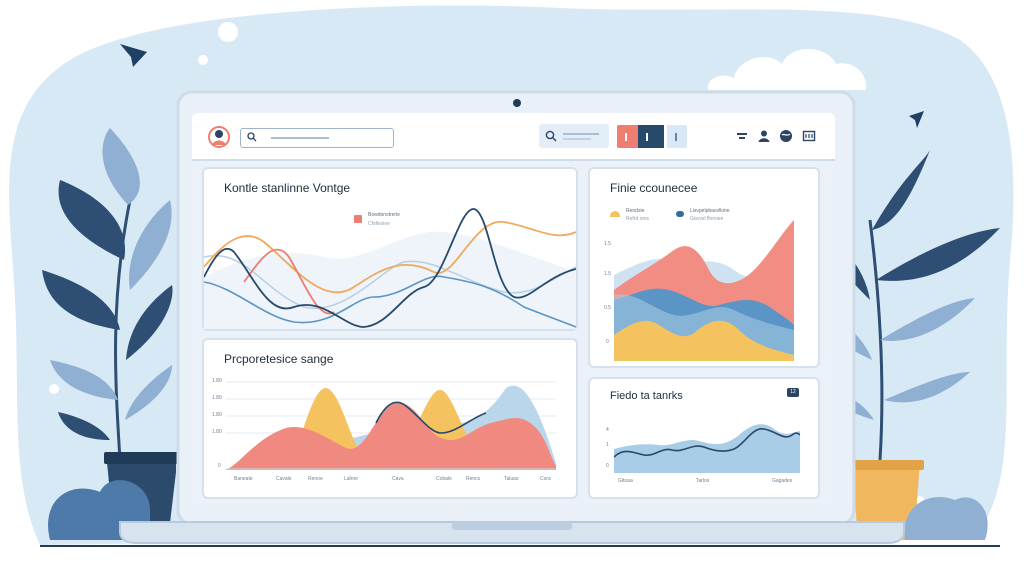  What do you see at coordinates (793, 392) in the screenshot?
I see `count-badge: 12` at bounding box center [793, 392].